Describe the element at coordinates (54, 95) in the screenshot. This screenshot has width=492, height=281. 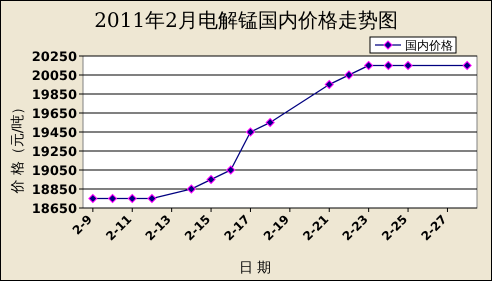
I see `y-tick-label: 19850` at that location.